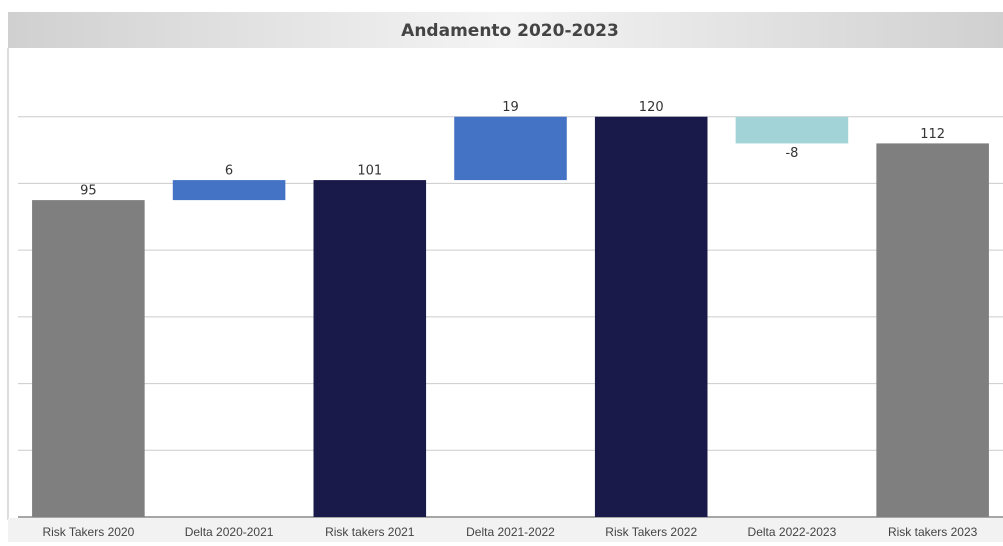  What do you see at coordinates (369, 171) in the screenshot?
I see `data-label: 101` at bounding box center [369, 171].